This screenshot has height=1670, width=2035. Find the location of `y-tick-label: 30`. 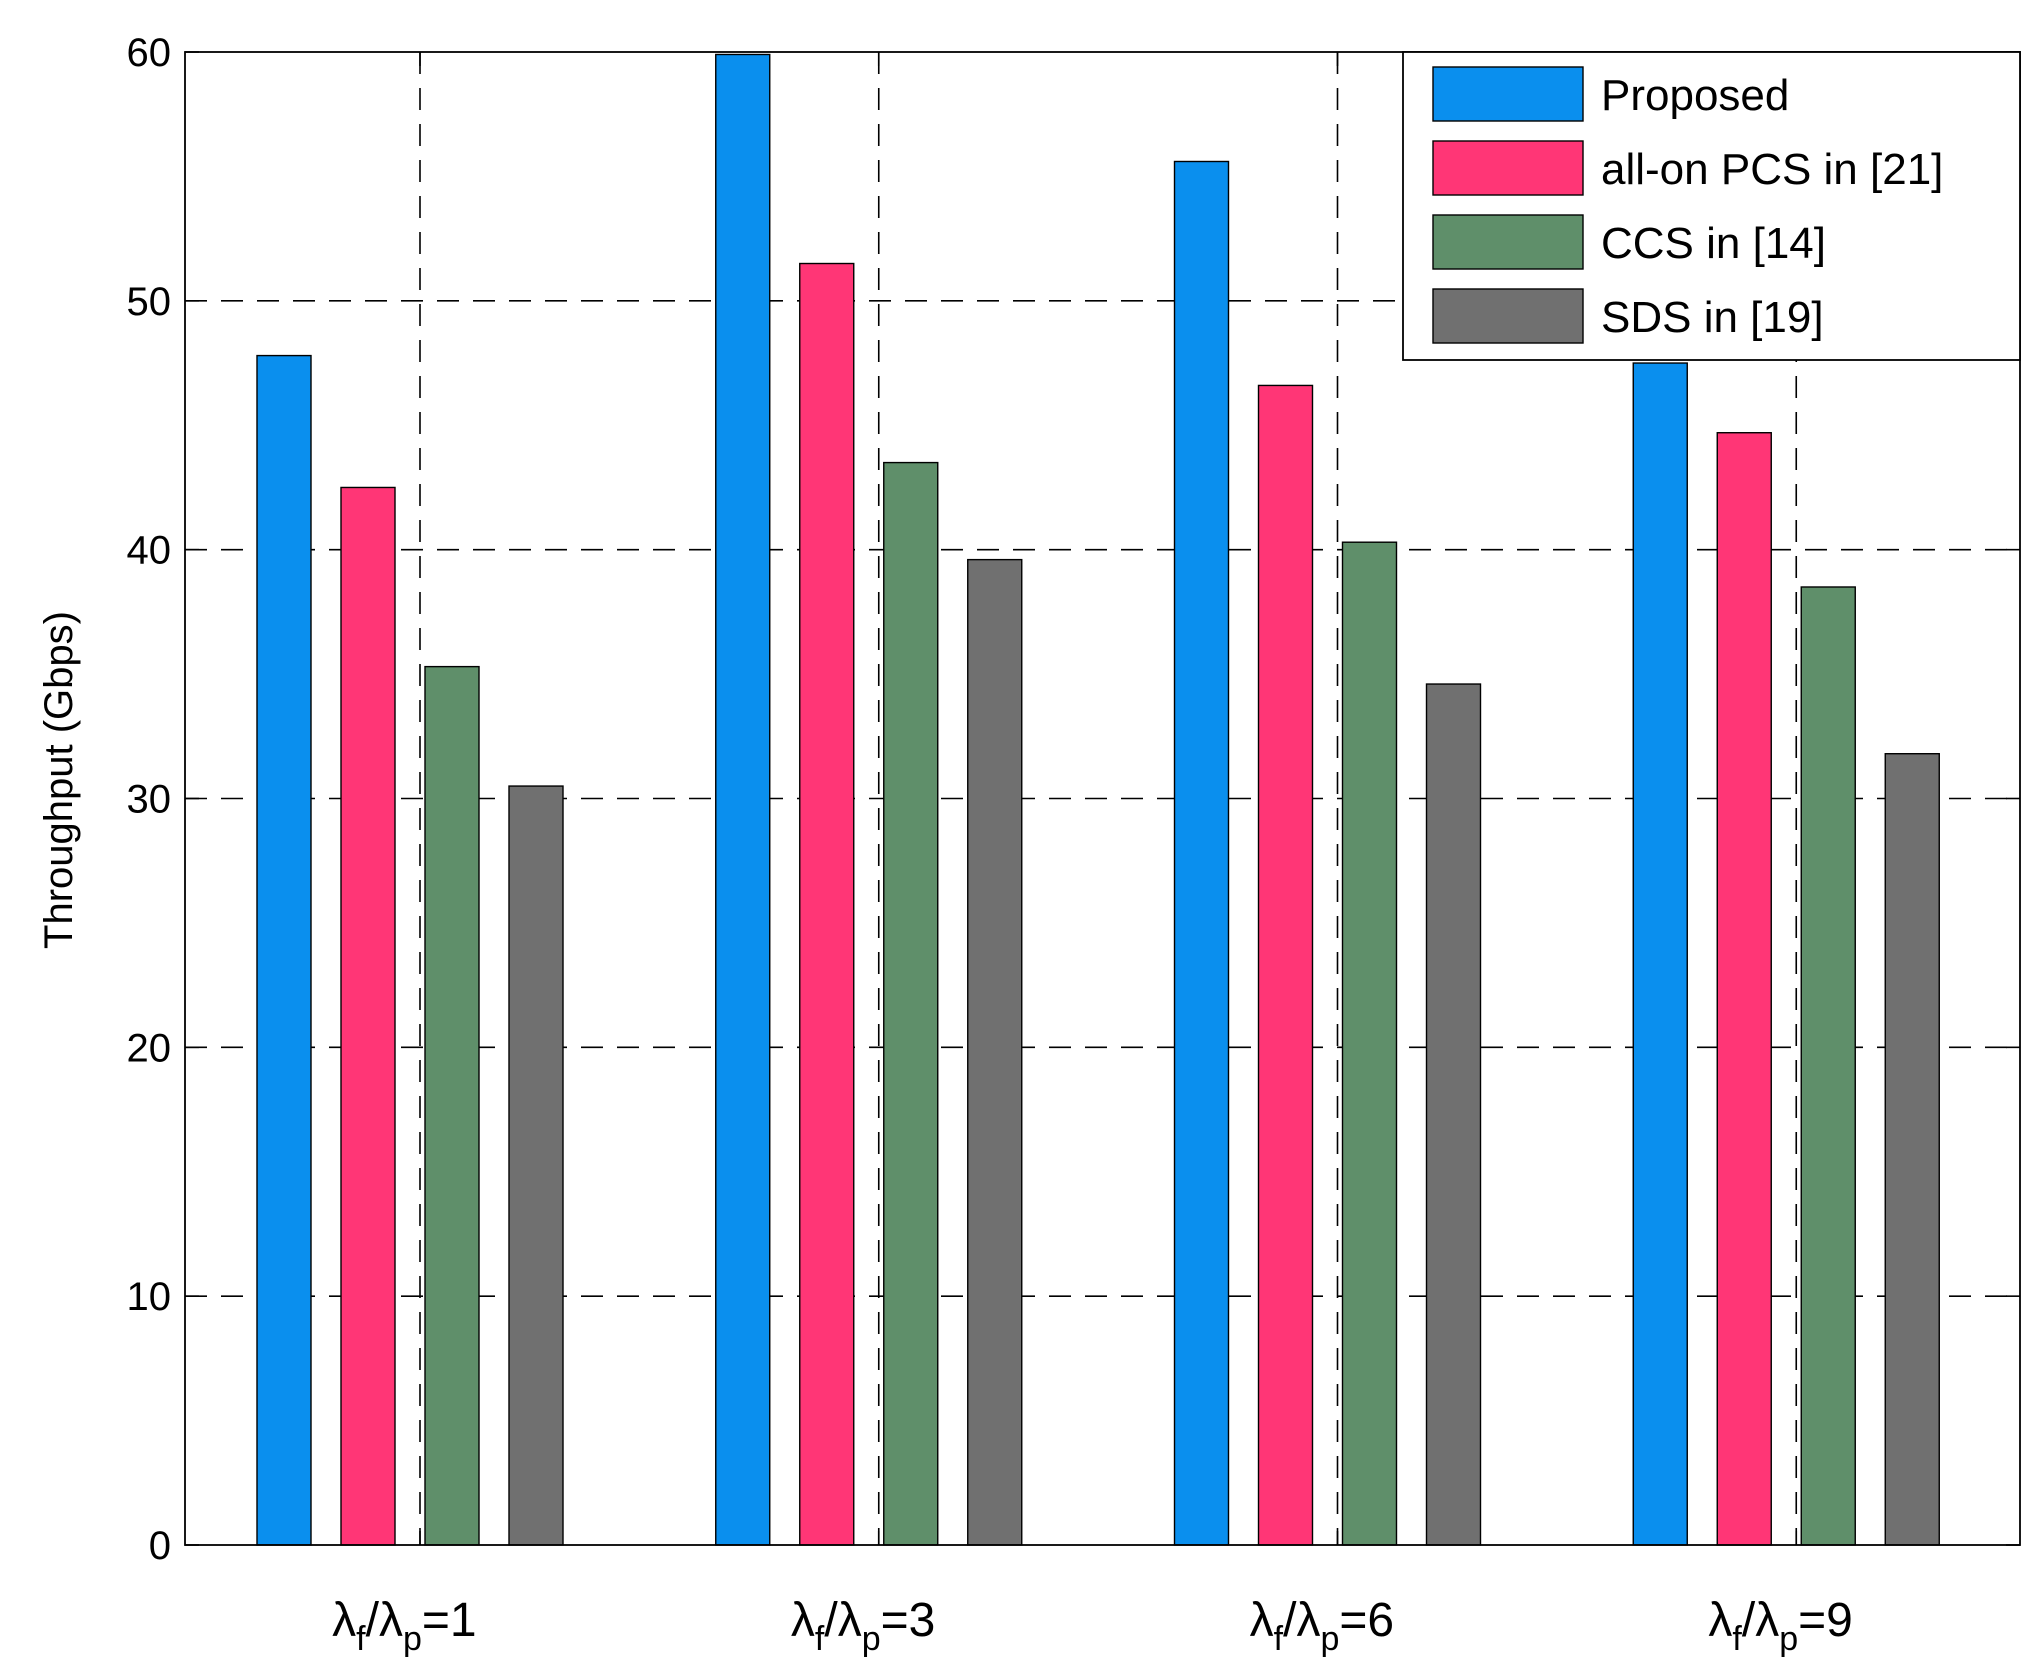

y-tick-label: 30 is located at coordinates (149, 800).